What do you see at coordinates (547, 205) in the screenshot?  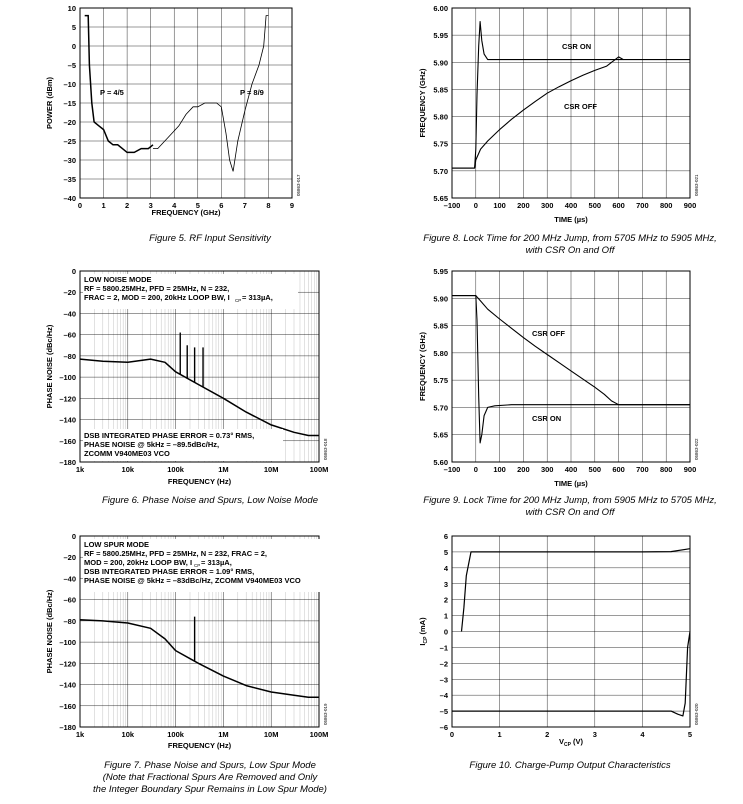 I see `x-tick-label: 300` at bounding box center [547, 205].